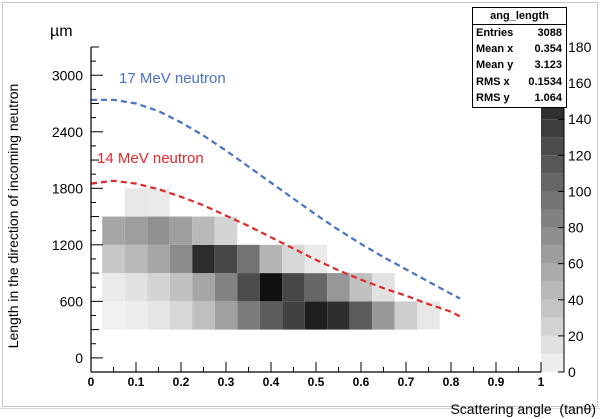 The height and width of the screenshot is (419, 600). What do you see at coordinates (495, 49) in the screenshot?
I see `stats-label: Mean x` at bounding box center [495, 49].